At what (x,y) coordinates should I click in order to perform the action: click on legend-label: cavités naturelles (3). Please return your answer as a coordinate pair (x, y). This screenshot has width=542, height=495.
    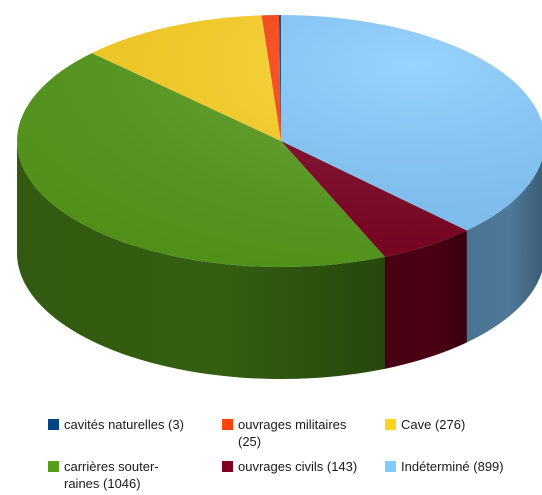
    Looking at the image, I should click on (124, 424).